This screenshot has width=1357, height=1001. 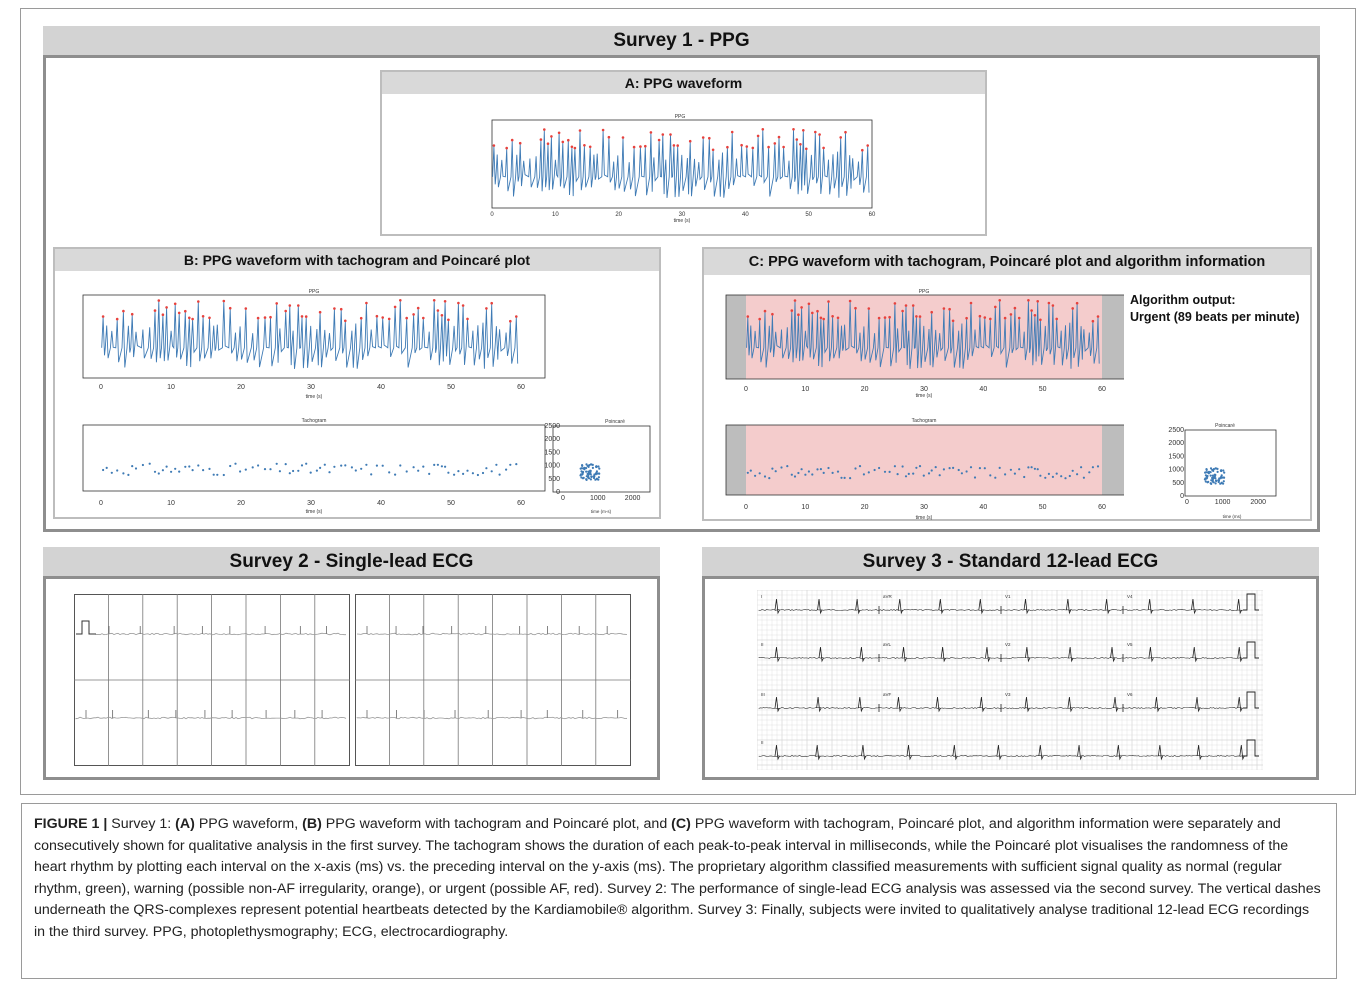 I want to click on panel-c-xlabel: time (s), so click(x=924, y=396).